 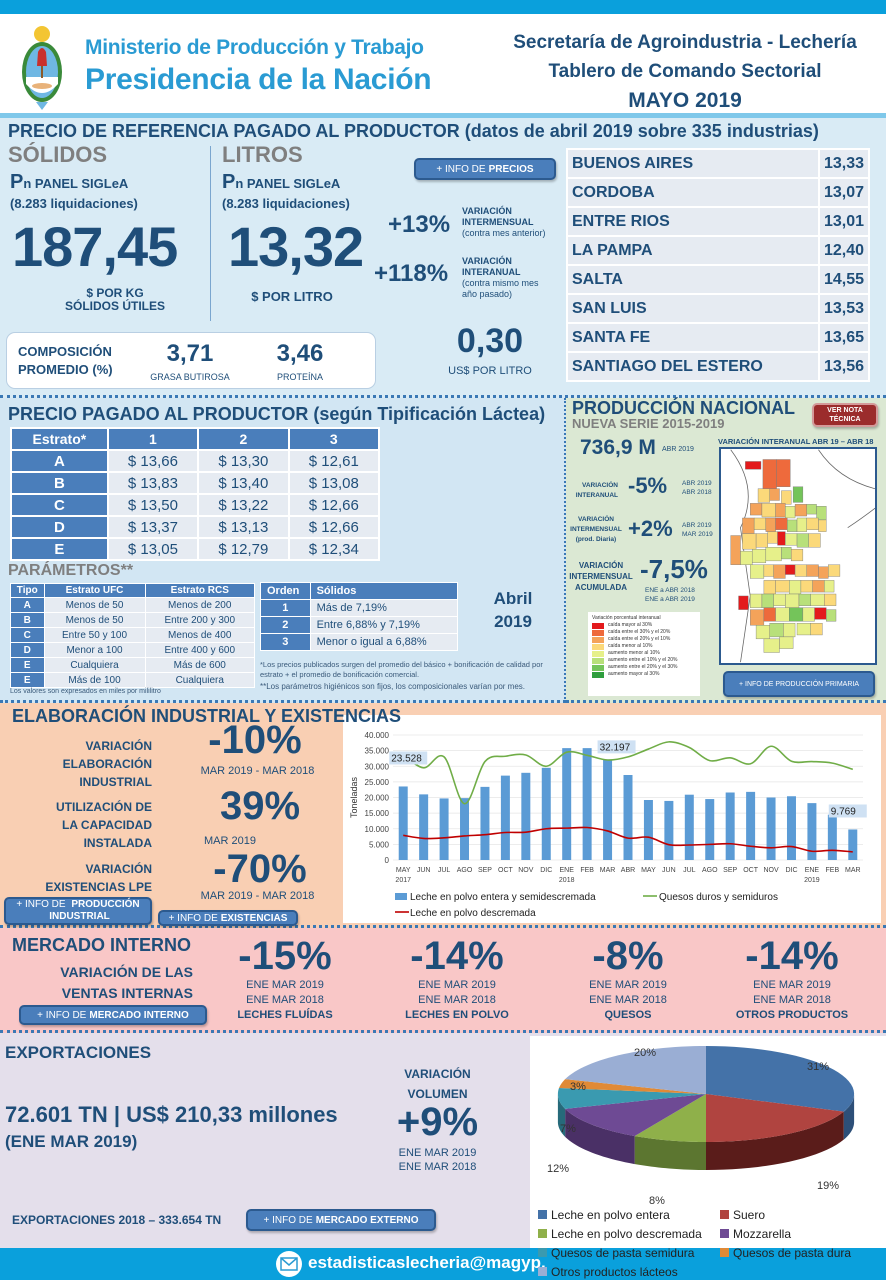 What do you see at coordinates (513, 610) in the screenshot?
I see `tipification-period: Abril 2019` at bounding box center [513, 610].